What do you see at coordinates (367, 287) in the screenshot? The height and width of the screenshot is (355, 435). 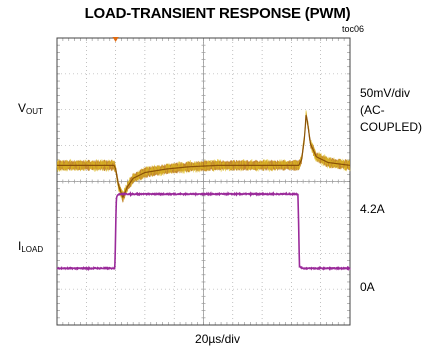 I see `iload-low-label: 0A` at bounding box center [367, 287].